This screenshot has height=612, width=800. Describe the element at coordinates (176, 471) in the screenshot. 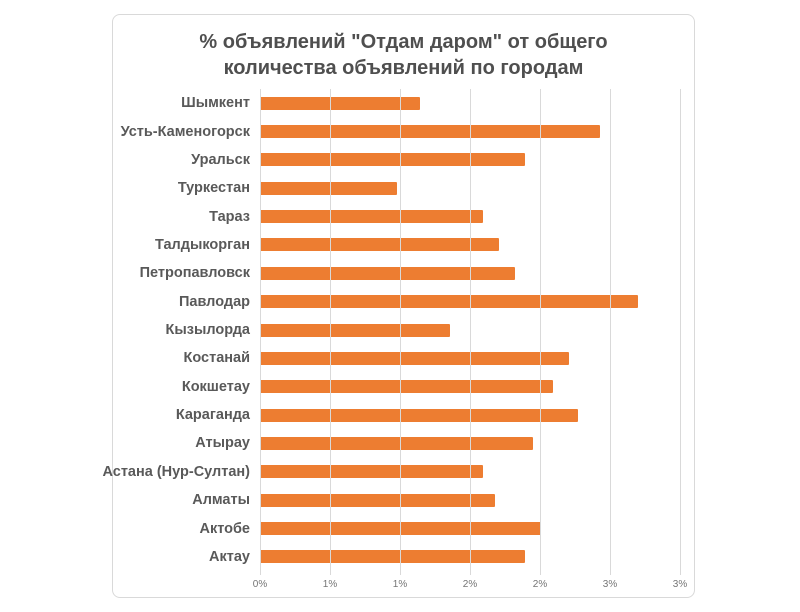

I see `category-label: Астана (Нур-Султан)` at that location.